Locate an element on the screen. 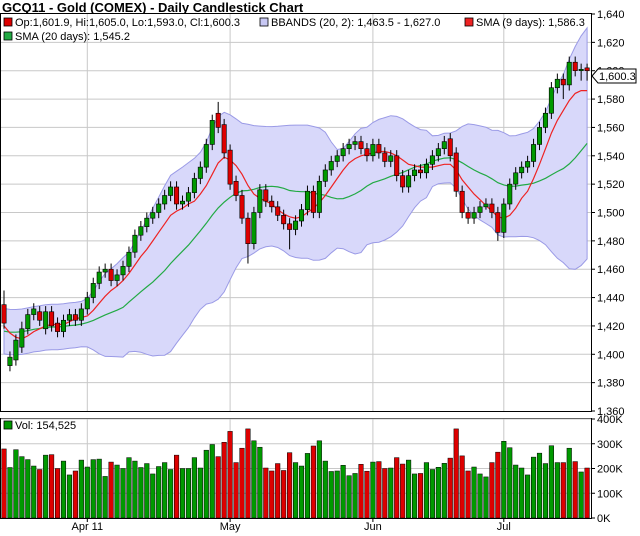  last-price-marker is located at coordinates (614, 76).